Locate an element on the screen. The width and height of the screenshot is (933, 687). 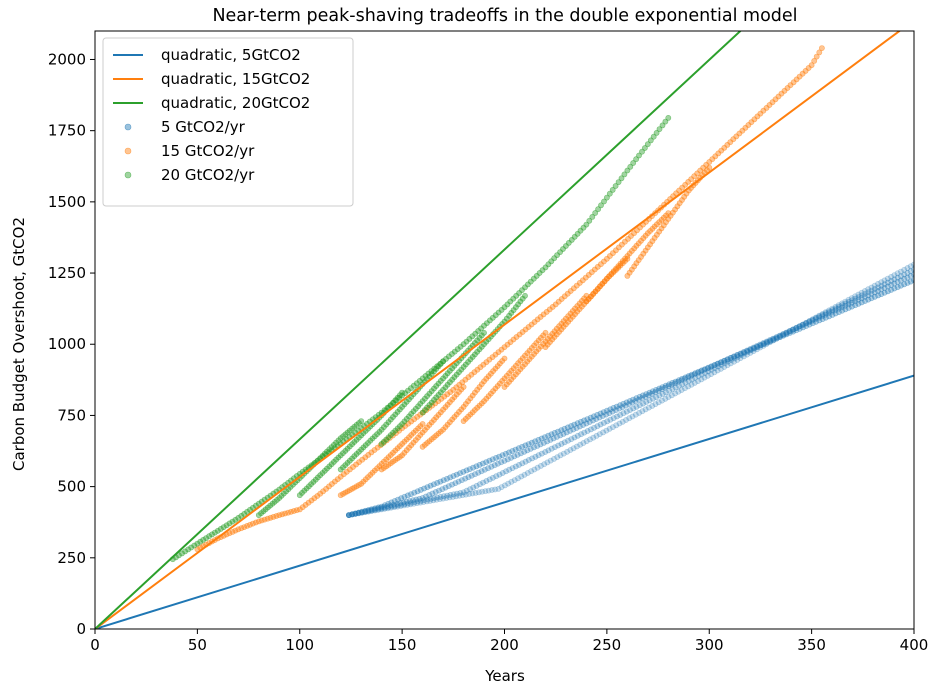
y-tick-label: 1250 is located at coordinates (67, 273).